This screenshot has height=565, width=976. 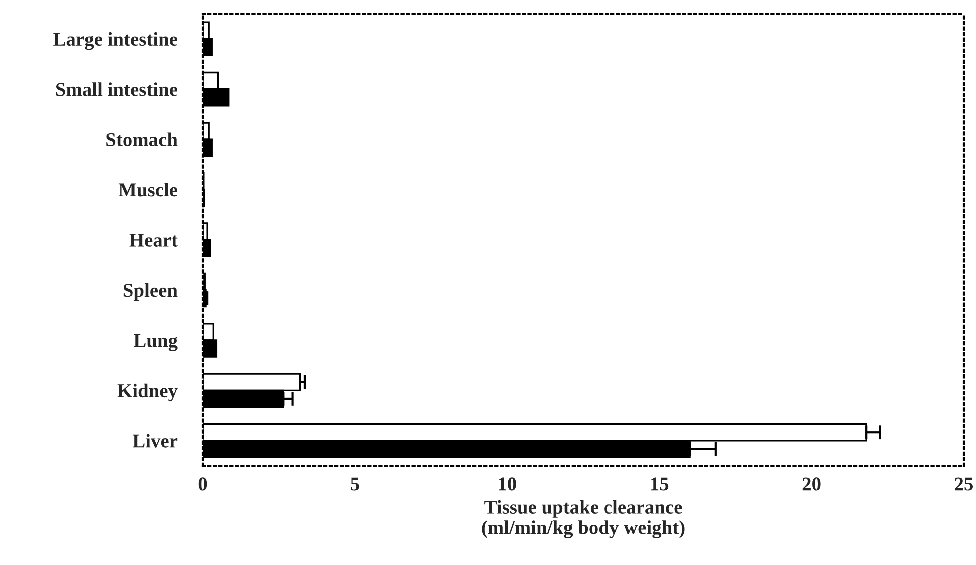 I want to click on x-tick-label: 25, so click(x=964, y=484).